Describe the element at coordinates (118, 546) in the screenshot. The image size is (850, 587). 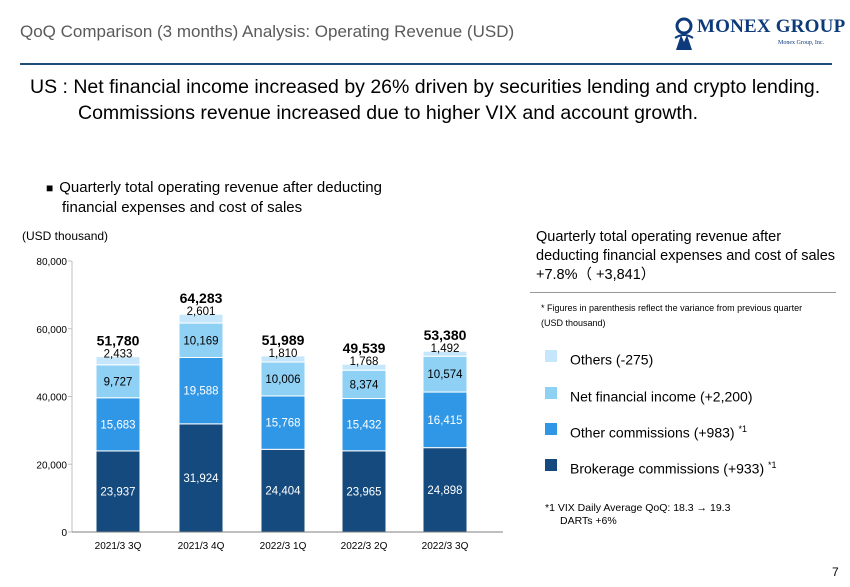
I see `x-tick-label: 2021/3 3Q` at that location.